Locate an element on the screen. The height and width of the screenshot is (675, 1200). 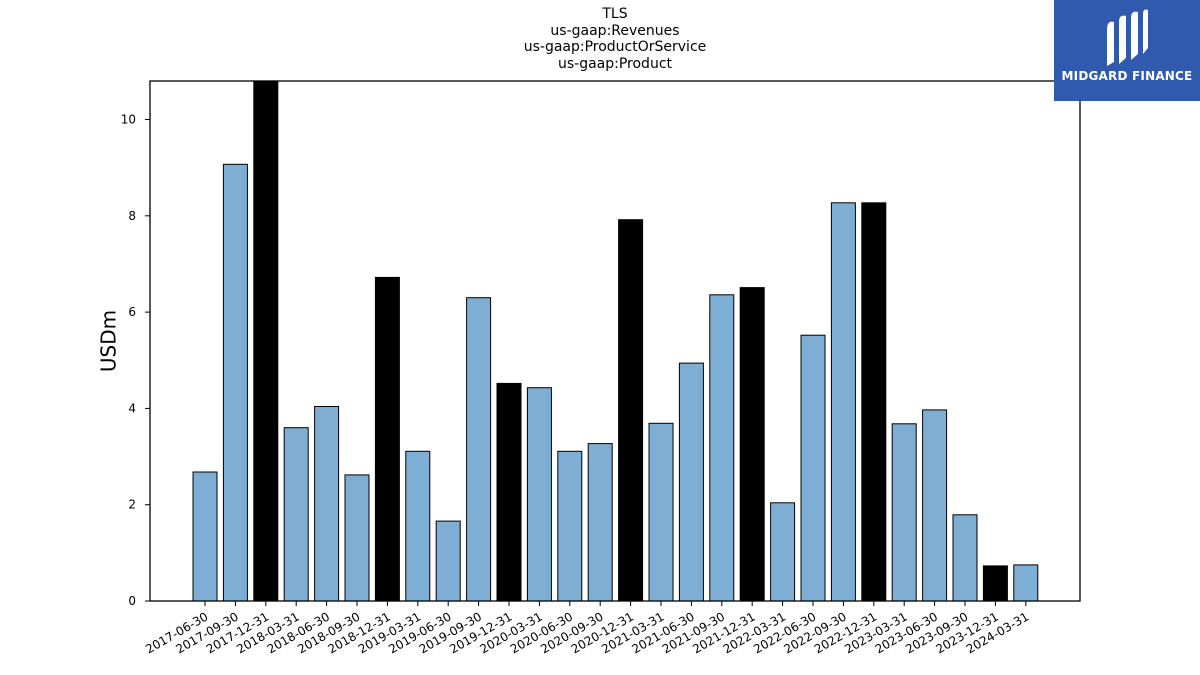
y-tick-label: 4 is located at coordinates (132, 408).